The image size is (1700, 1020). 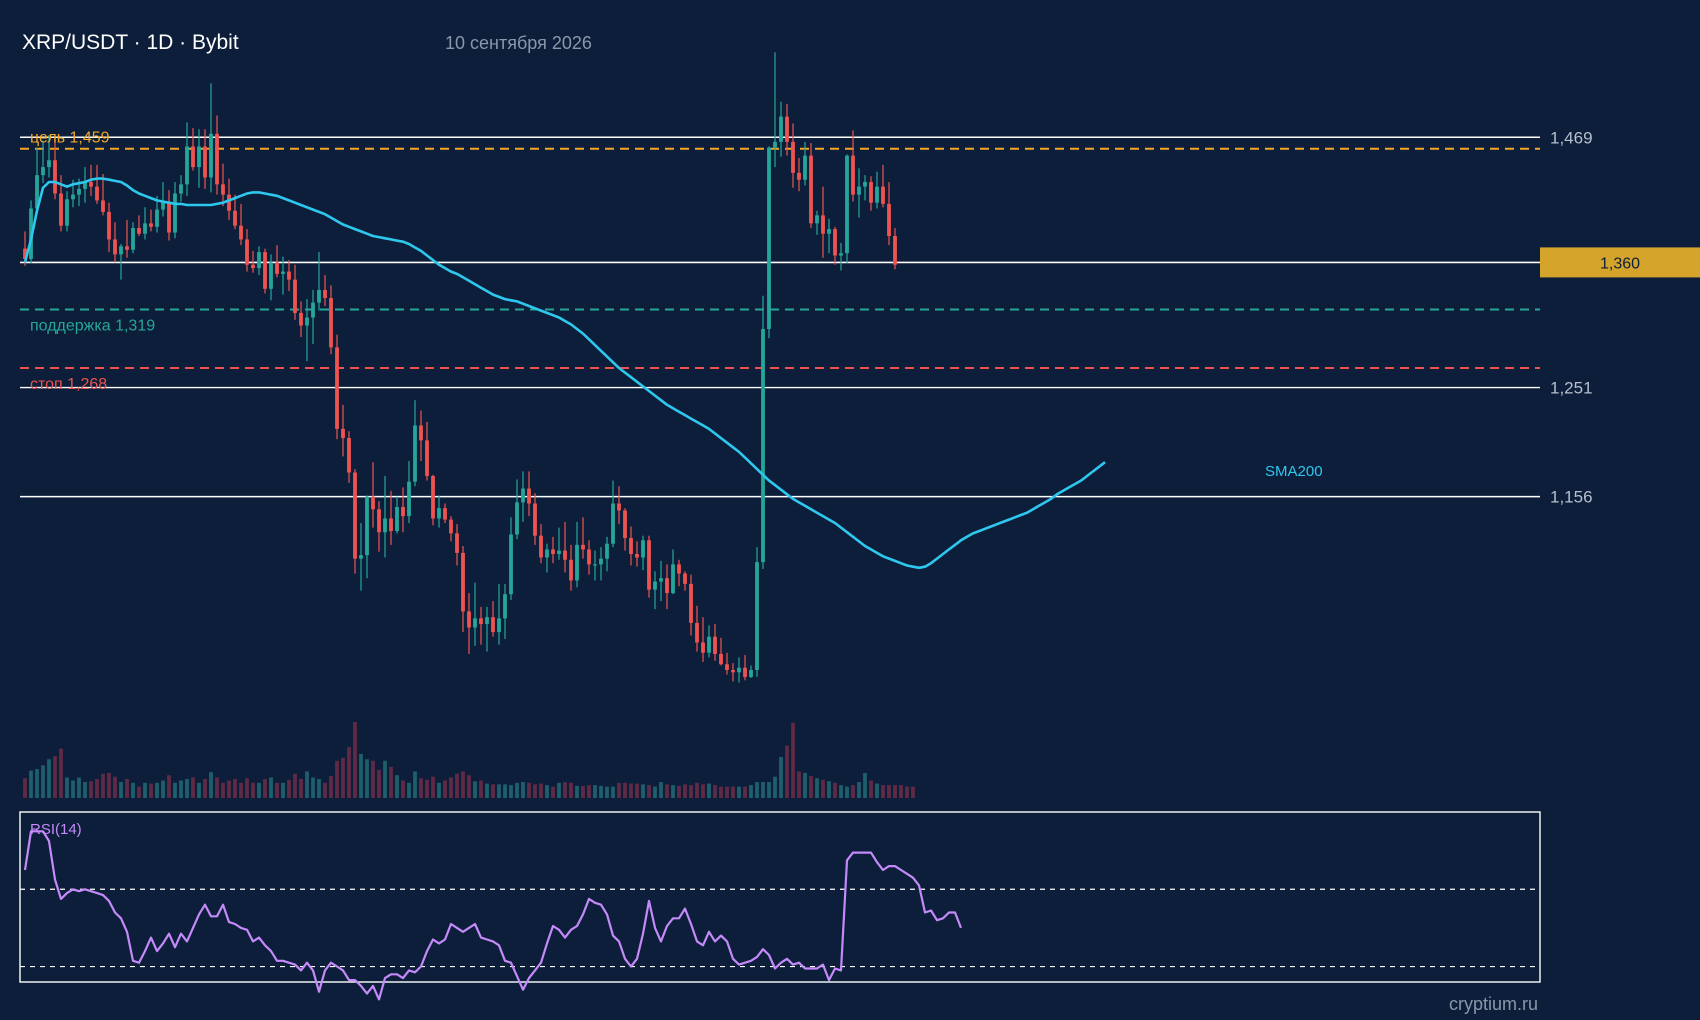 I want to click on support-label: поддержка 1,319, so click(x=92, y=325).